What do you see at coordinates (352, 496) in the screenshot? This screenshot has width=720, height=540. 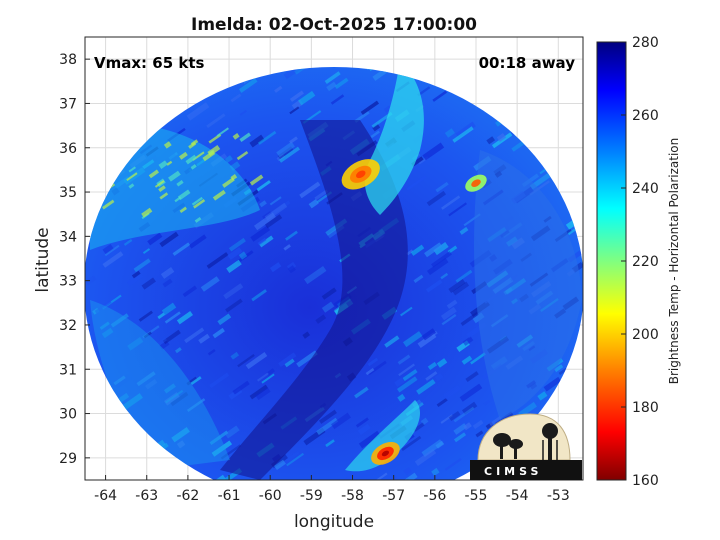 I see `x-tick-label: -58` at bounding box center [352, 496].